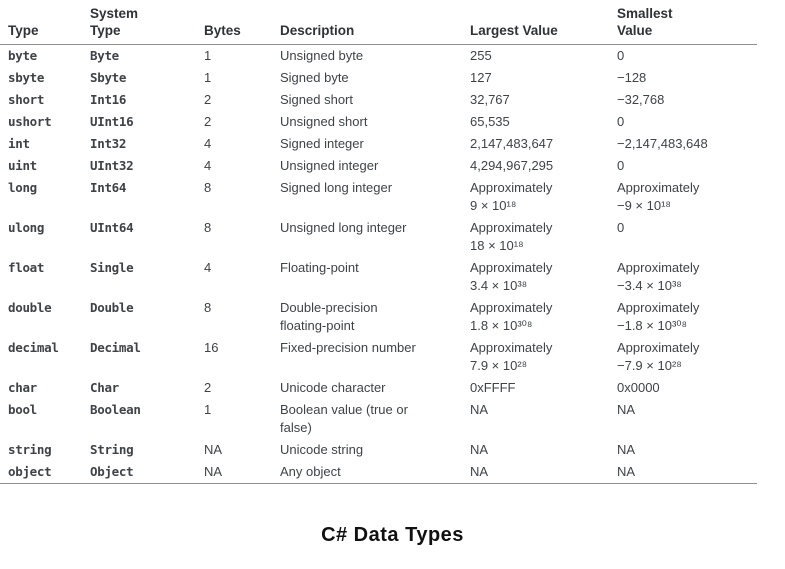  I want to click on cell-bytes: NA, so click(242, 472).